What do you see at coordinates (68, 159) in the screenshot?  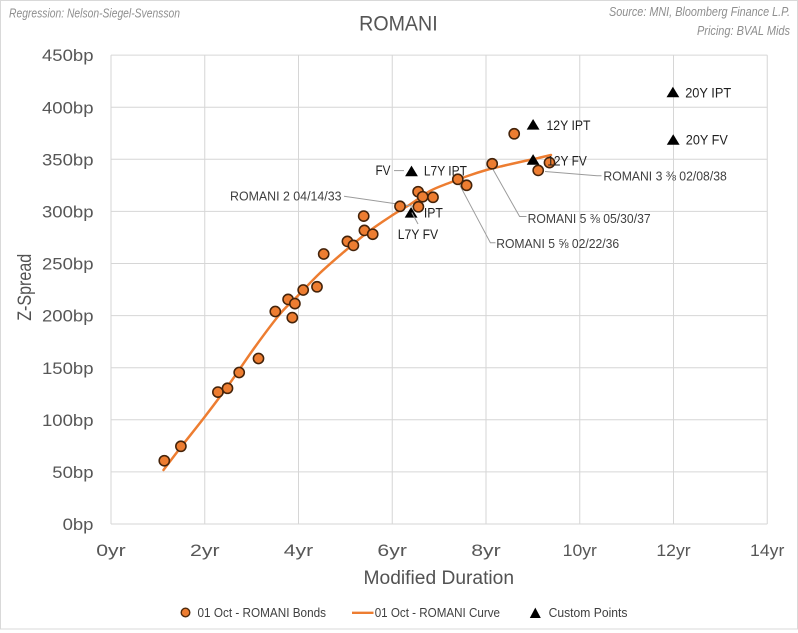 I see `svg-text: 350bp` at bounding box center [68, 159].